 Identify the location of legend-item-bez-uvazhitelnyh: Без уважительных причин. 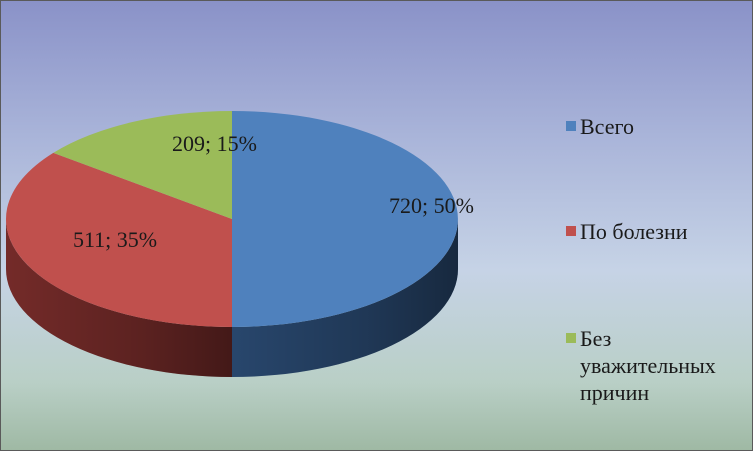
(658, 365).